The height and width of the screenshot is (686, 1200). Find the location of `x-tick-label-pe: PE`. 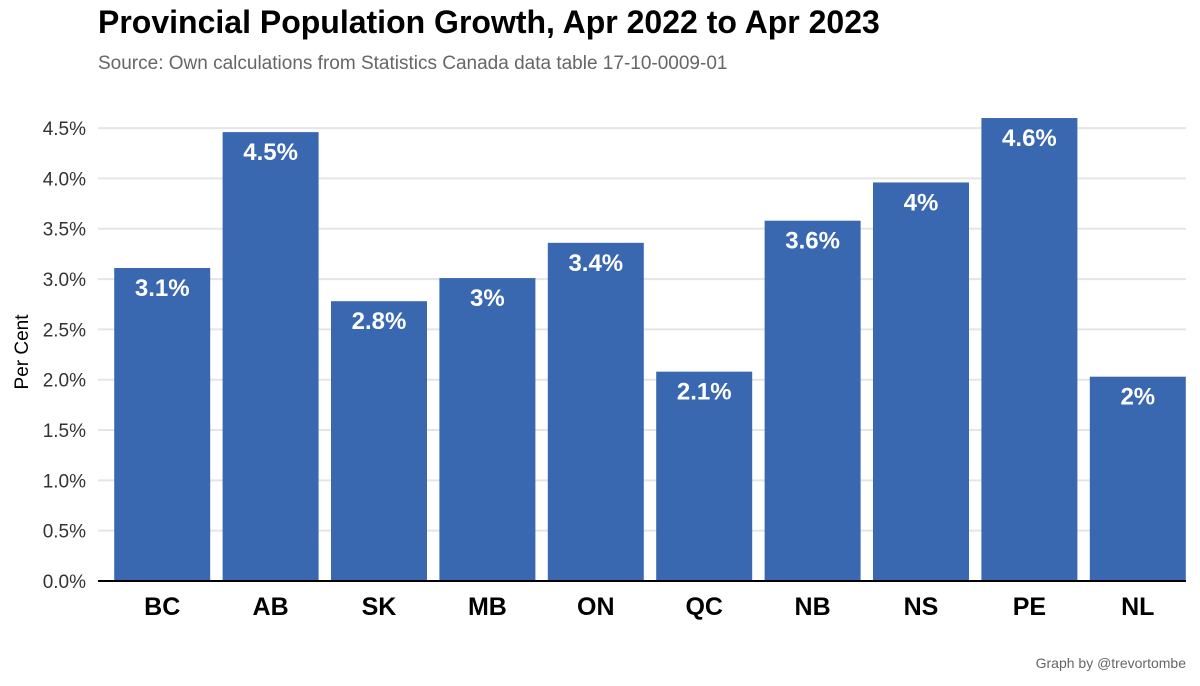

x-tick-label-pe: PE is located at coordinates (1029, 607).